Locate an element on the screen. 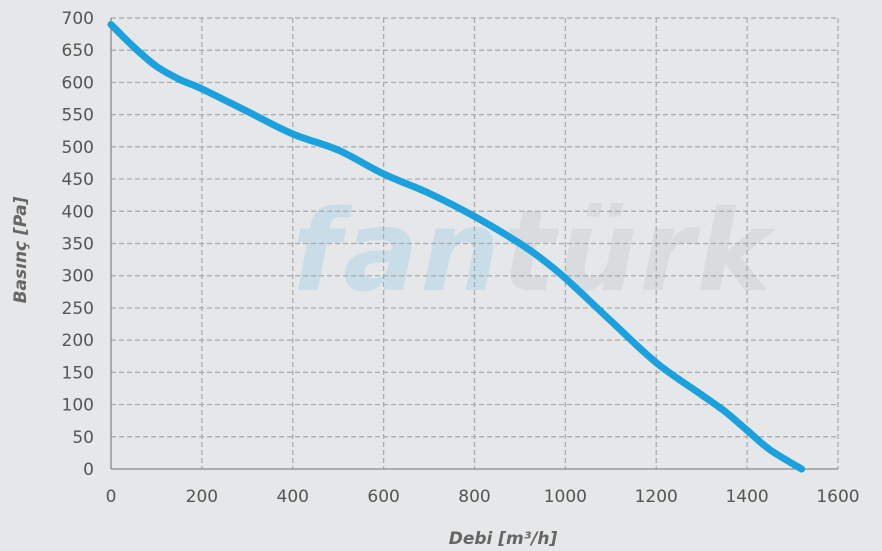 The height and width of the screenshot is (551, 882). watermark-turk: türk is located at coordinates (640, 252).